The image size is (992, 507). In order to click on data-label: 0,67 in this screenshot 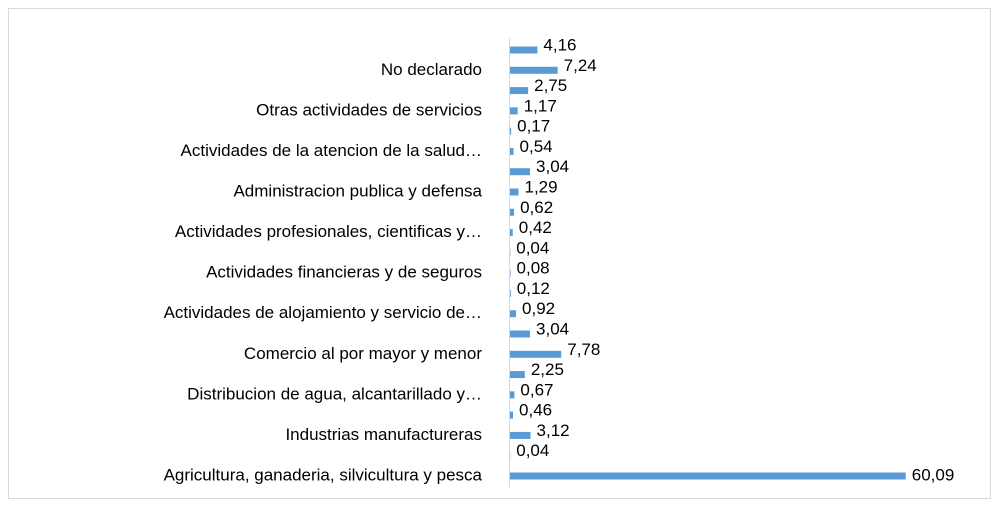, I will do `click(536, 389)`.